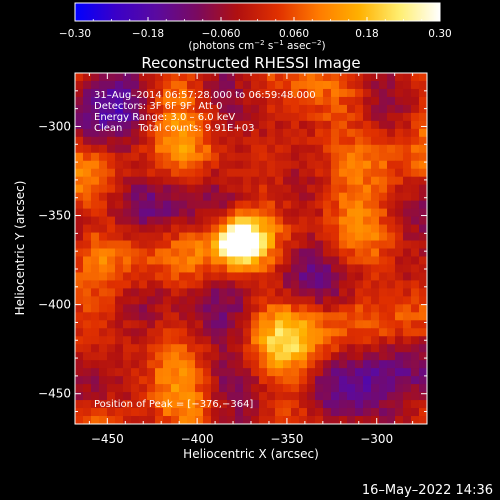  What do you see at coordinates (251, 454) in the screenshot?
I see `x-axis-label: Heliocentric X (arcsec)` at bounding box center [251, 454].